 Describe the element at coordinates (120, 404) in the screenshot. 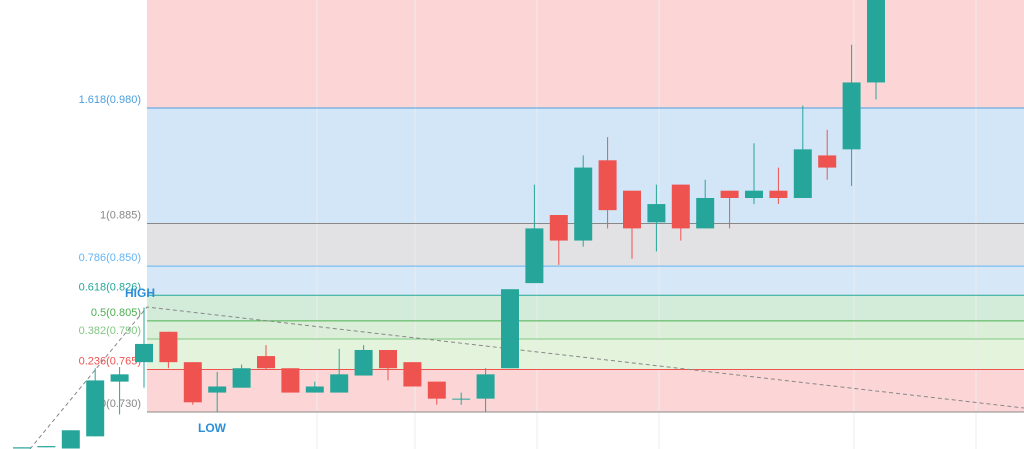

I see `fib-level-label: 0(0.730)` at that location.